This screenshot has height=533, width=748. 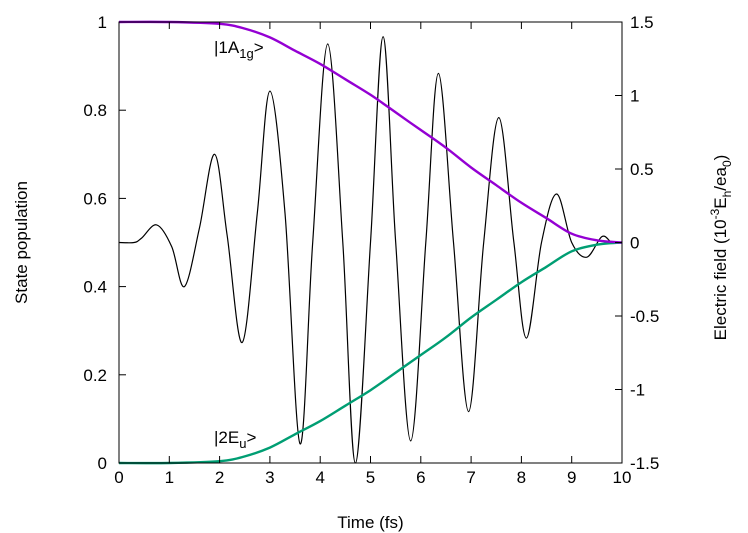 What do you see at coordinates (370, 522) in the screenshot?
I see `x-axis-title: Time (fs)` at bounding box center [370, 522].